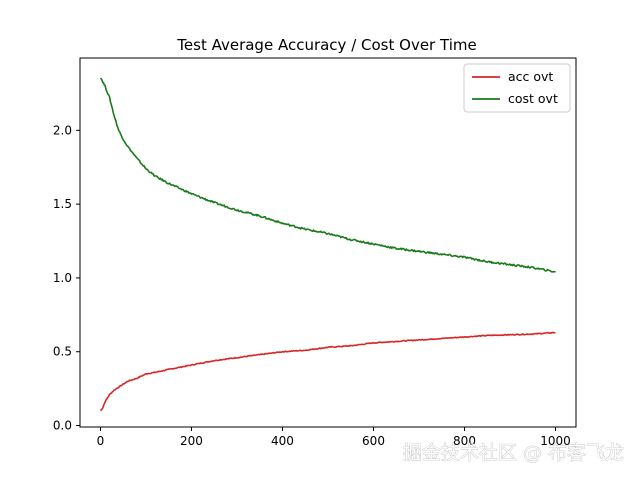  Describe the element at coordinates (326, 45) in the screenshot. I see `chart-title: Test Average Accuracy / Cost Over Time` at that location.